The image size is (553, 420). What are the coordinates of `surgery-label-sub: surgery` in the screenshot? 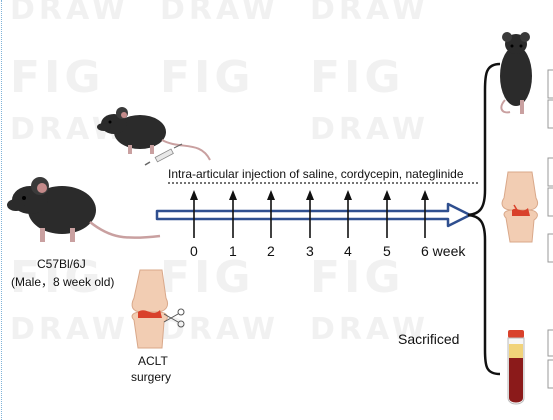 It's located at (151, 377).